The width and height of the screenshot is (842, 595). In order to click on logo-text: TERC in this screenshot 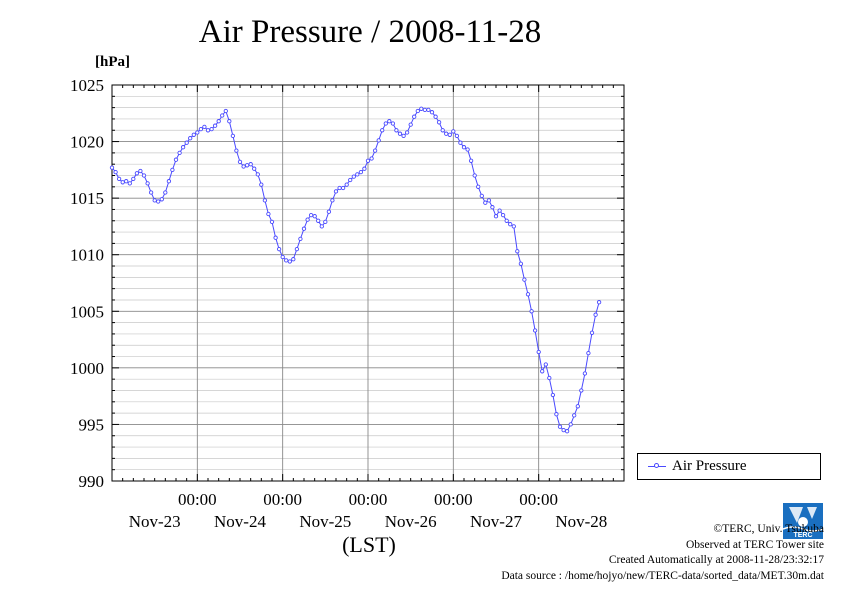, I will do `click(802, 535)`.